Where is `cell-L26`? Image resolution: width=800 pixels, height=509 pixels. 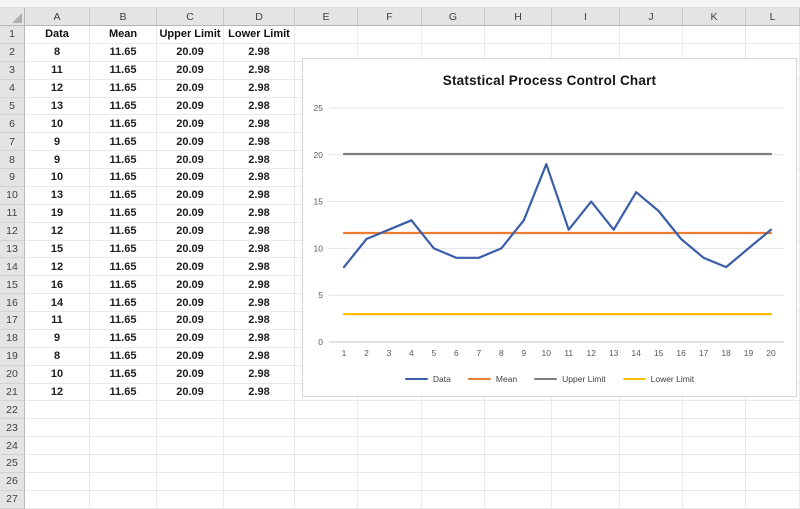 cell-L26 is located at coordinates (773, 481).